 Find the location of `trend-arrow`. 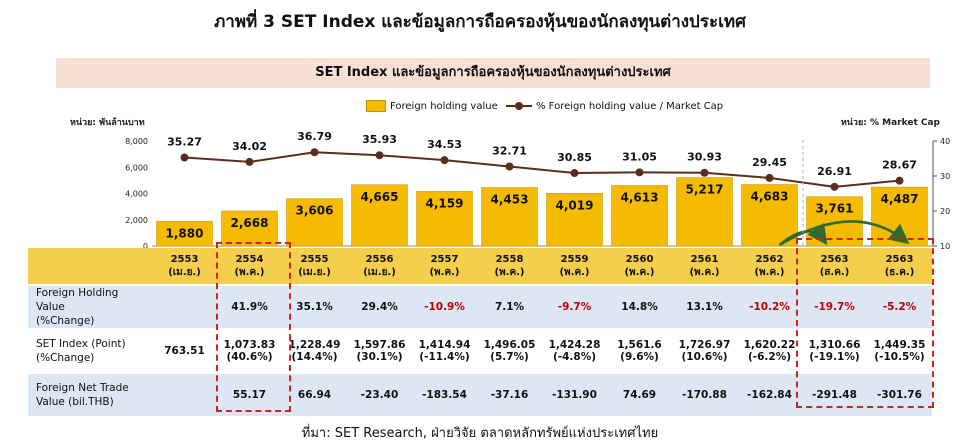

trend-arrow is located at coordinates (844, 233).